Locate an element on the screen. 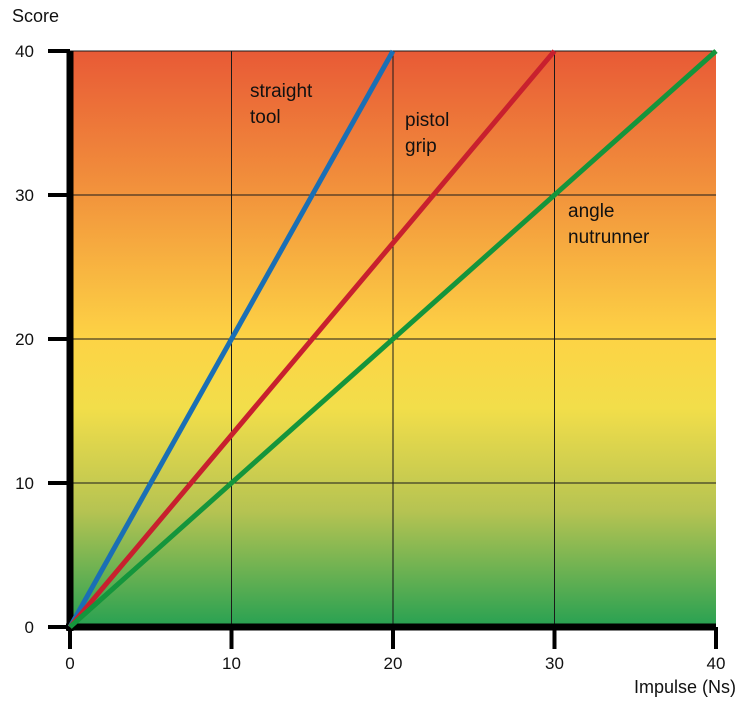 The height and width of the screenshot is (701, 744). x-tick-label: 20 is located at coordinates (393, 663).